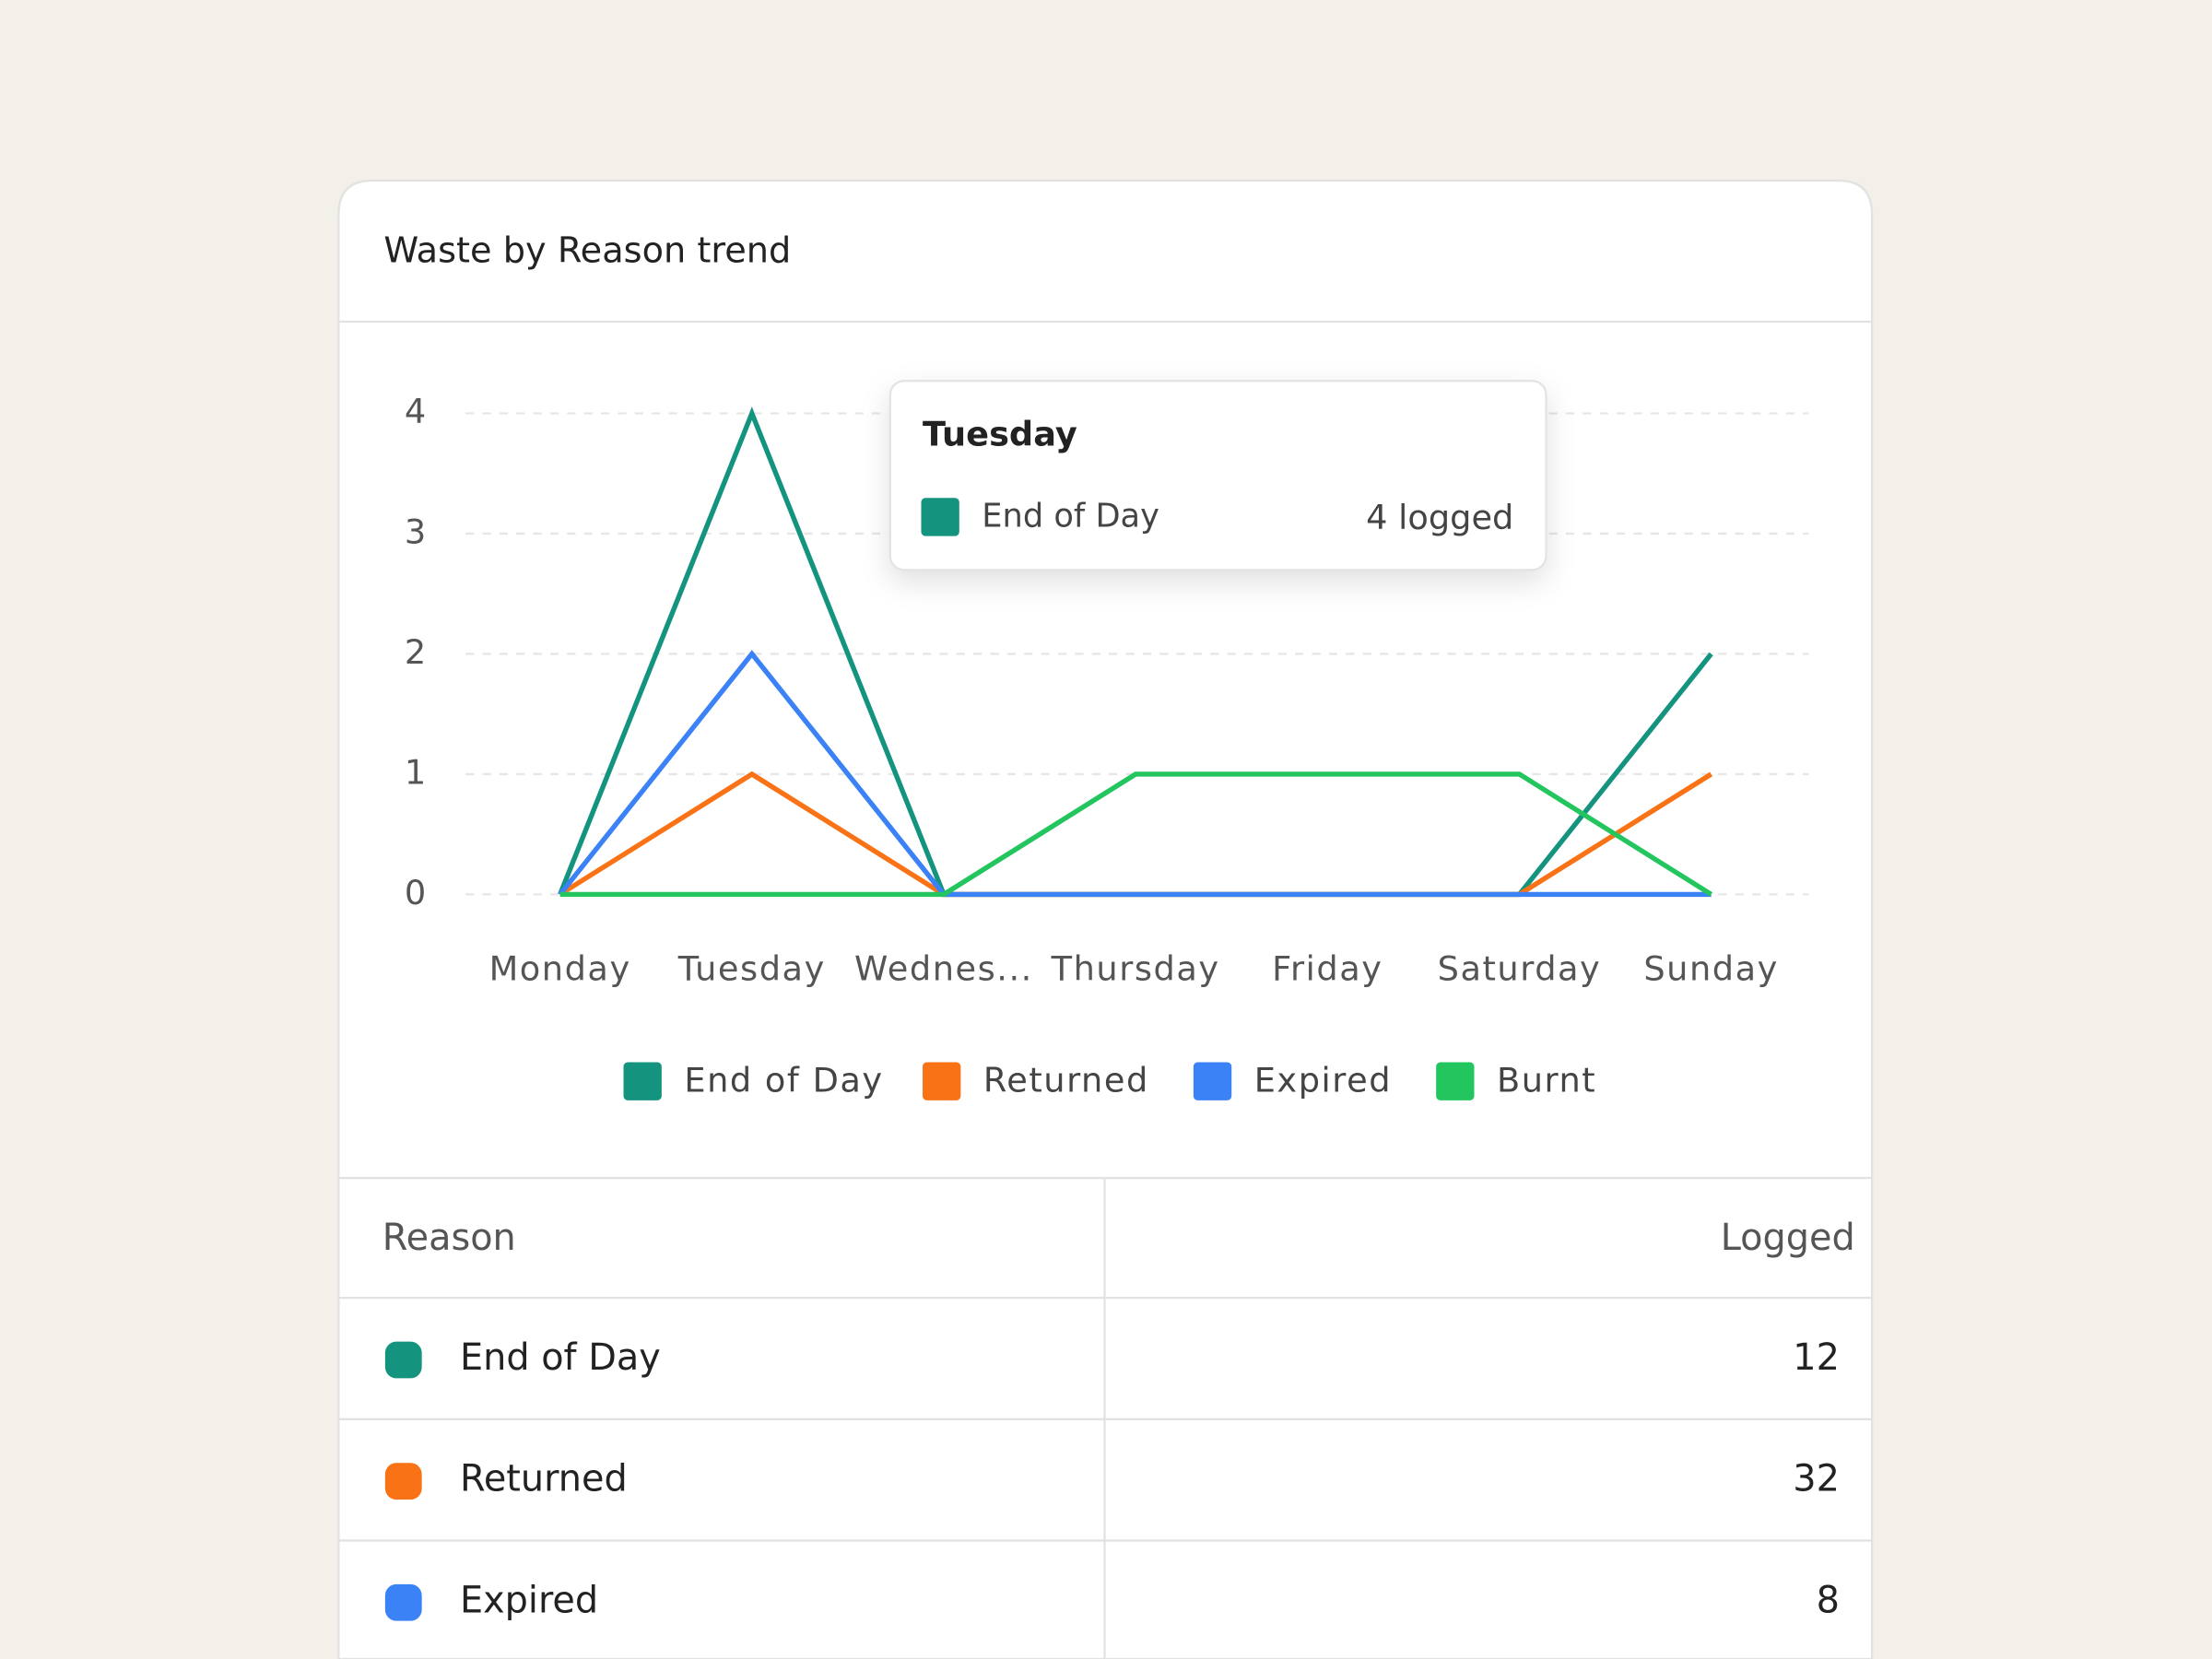  What do you see at coordinates (1217, 475) in the screenshot?
I see `tooltip-box` at bounding box center [1217, 475].